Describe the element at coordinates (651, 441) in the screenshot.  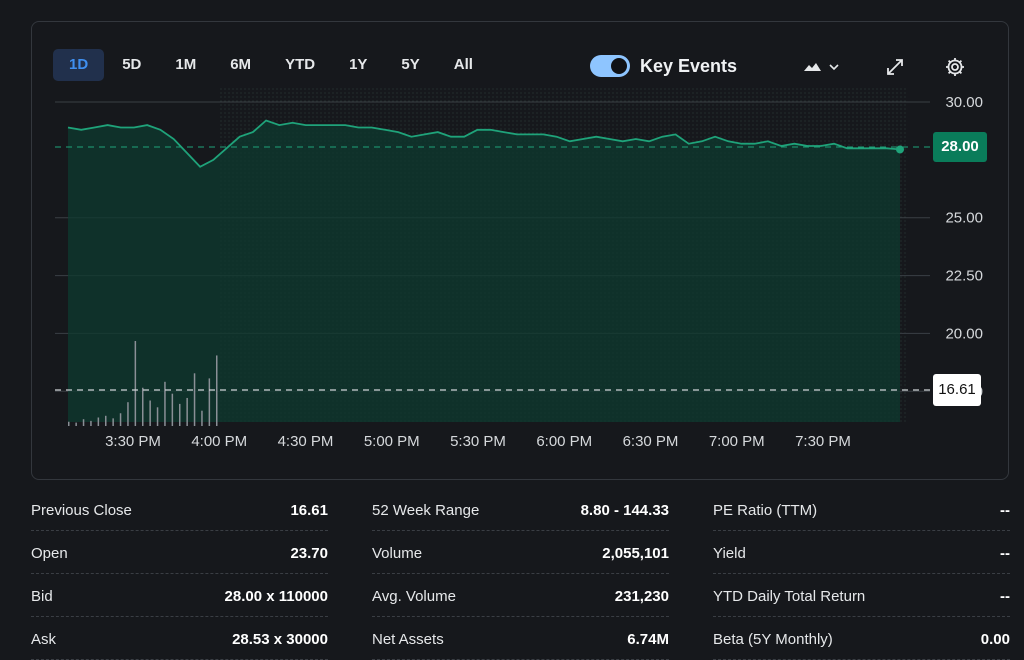
I see `x-tick-label: 6:30 PM` at that location.